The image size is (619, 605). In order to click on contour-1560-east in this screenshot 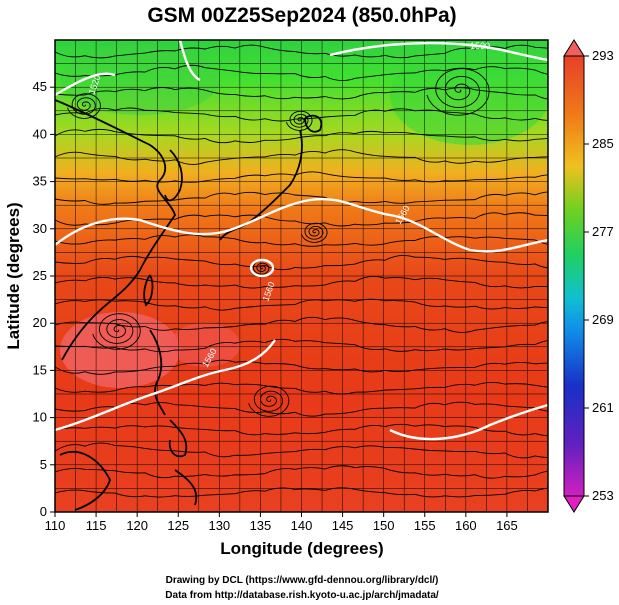, I will do `click(468, 422)`.